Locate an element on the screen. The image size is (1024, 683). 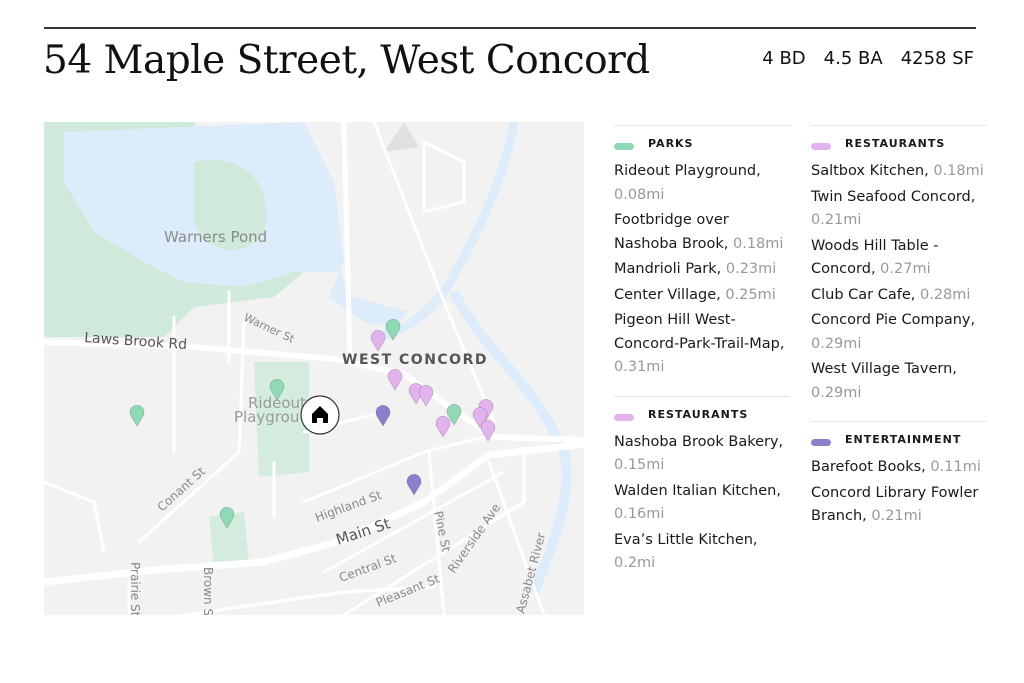
header-divider is located at coordinates (510, 28).